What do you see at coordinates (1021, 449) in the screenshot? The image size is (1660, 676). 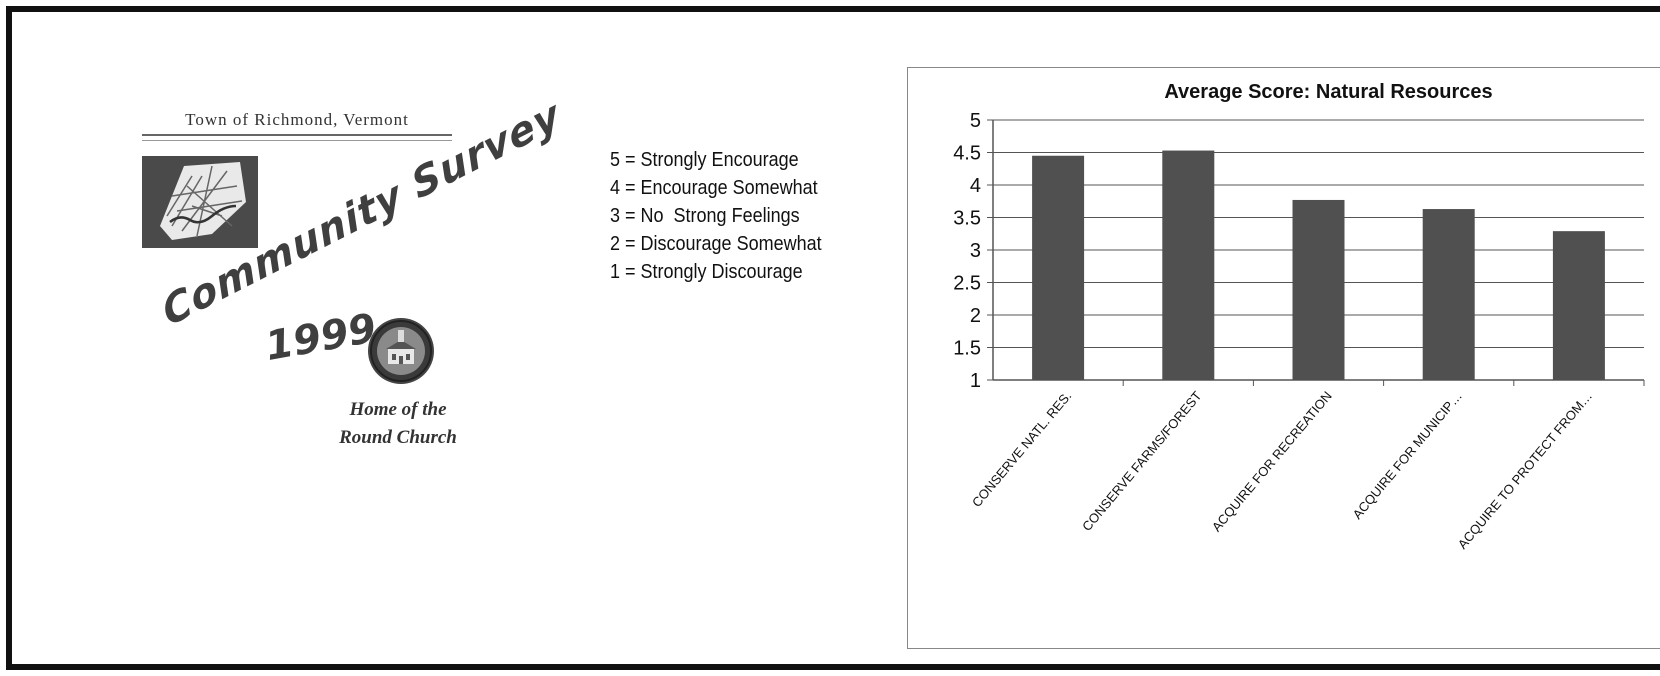 I see `x-tick-label: CONSERVE NATL. RES.` at bounding box center [1021, 449].